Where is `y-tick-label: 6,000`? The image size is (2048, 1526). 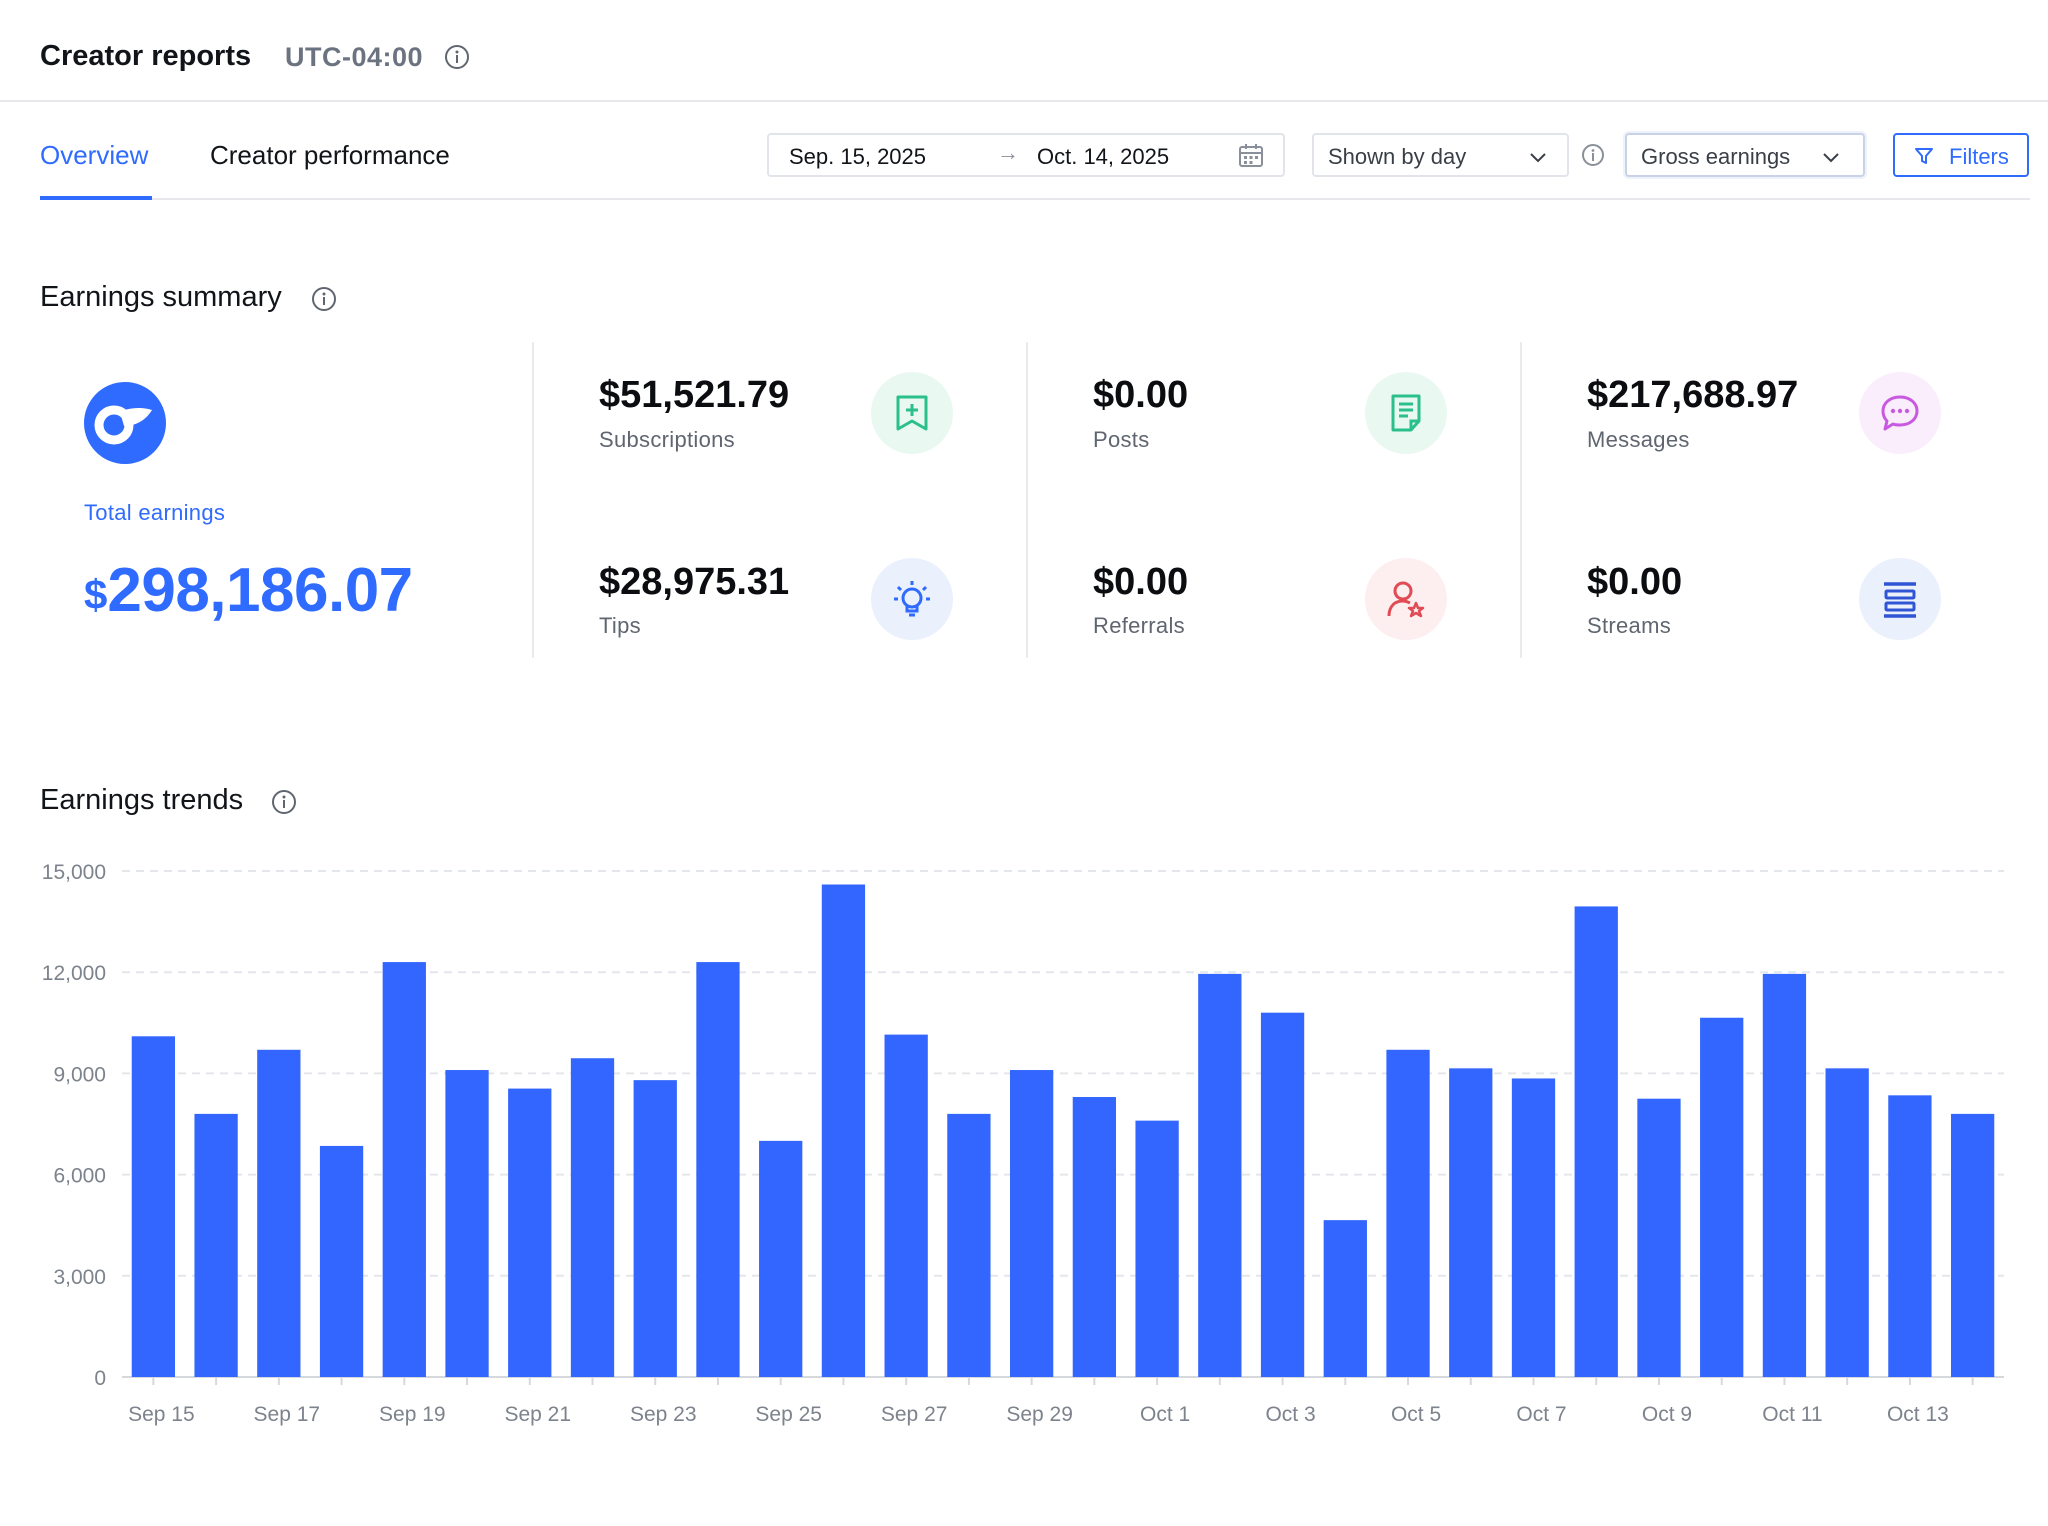 y-tick-label: 6,000 is located at coordinates (79, 1176).